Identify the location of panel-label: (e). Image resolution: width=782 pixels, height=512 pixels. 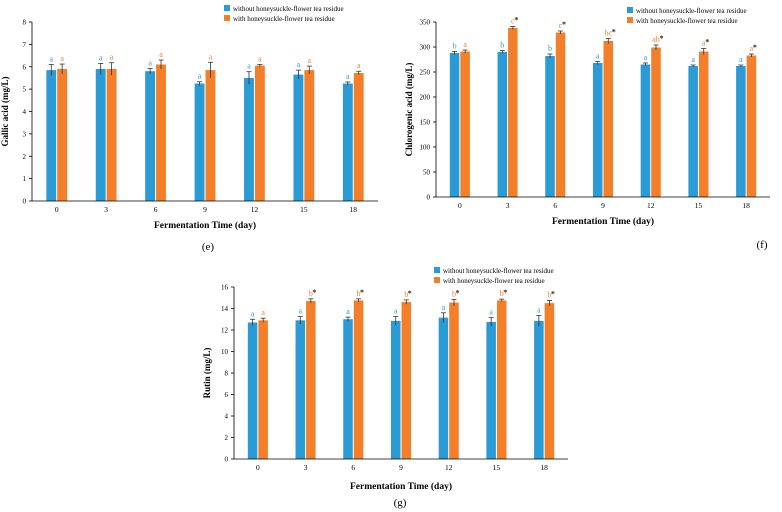
(208, 247).